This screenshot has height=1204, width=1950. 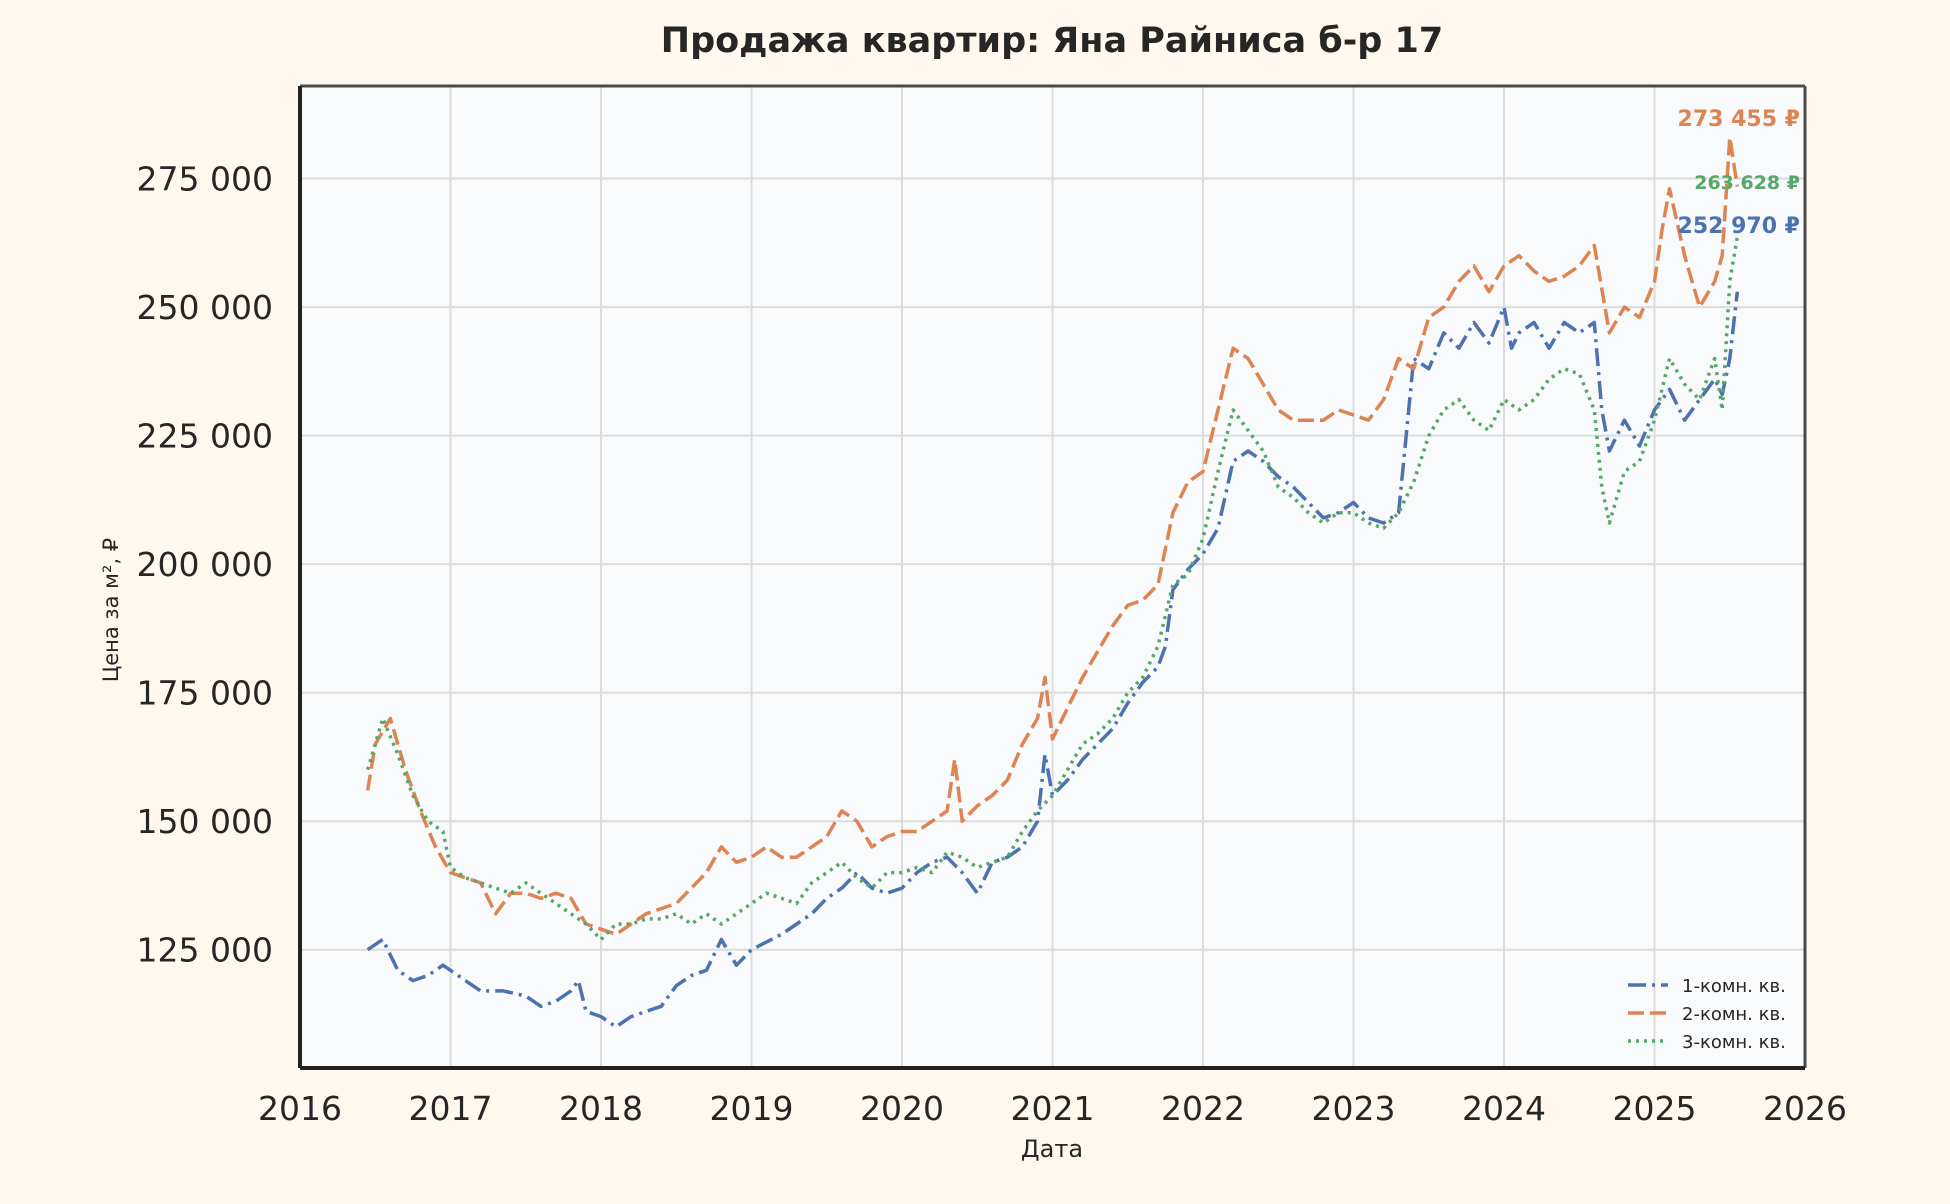 I want to click on end-value-label: 252 970 ₽, so click(x=1739, y=226).